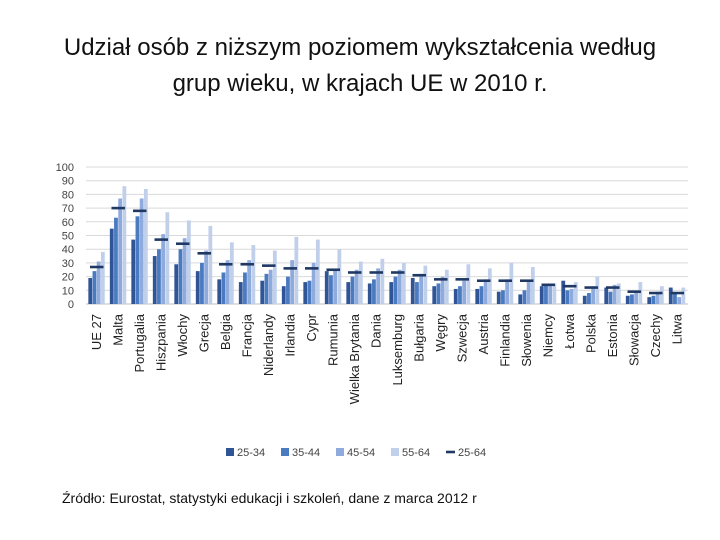 This screenshot has height=540, width=720. Describe the element at coordinates (483, 333) in the screenshot. I see `x-category-label: Austria` at that location.